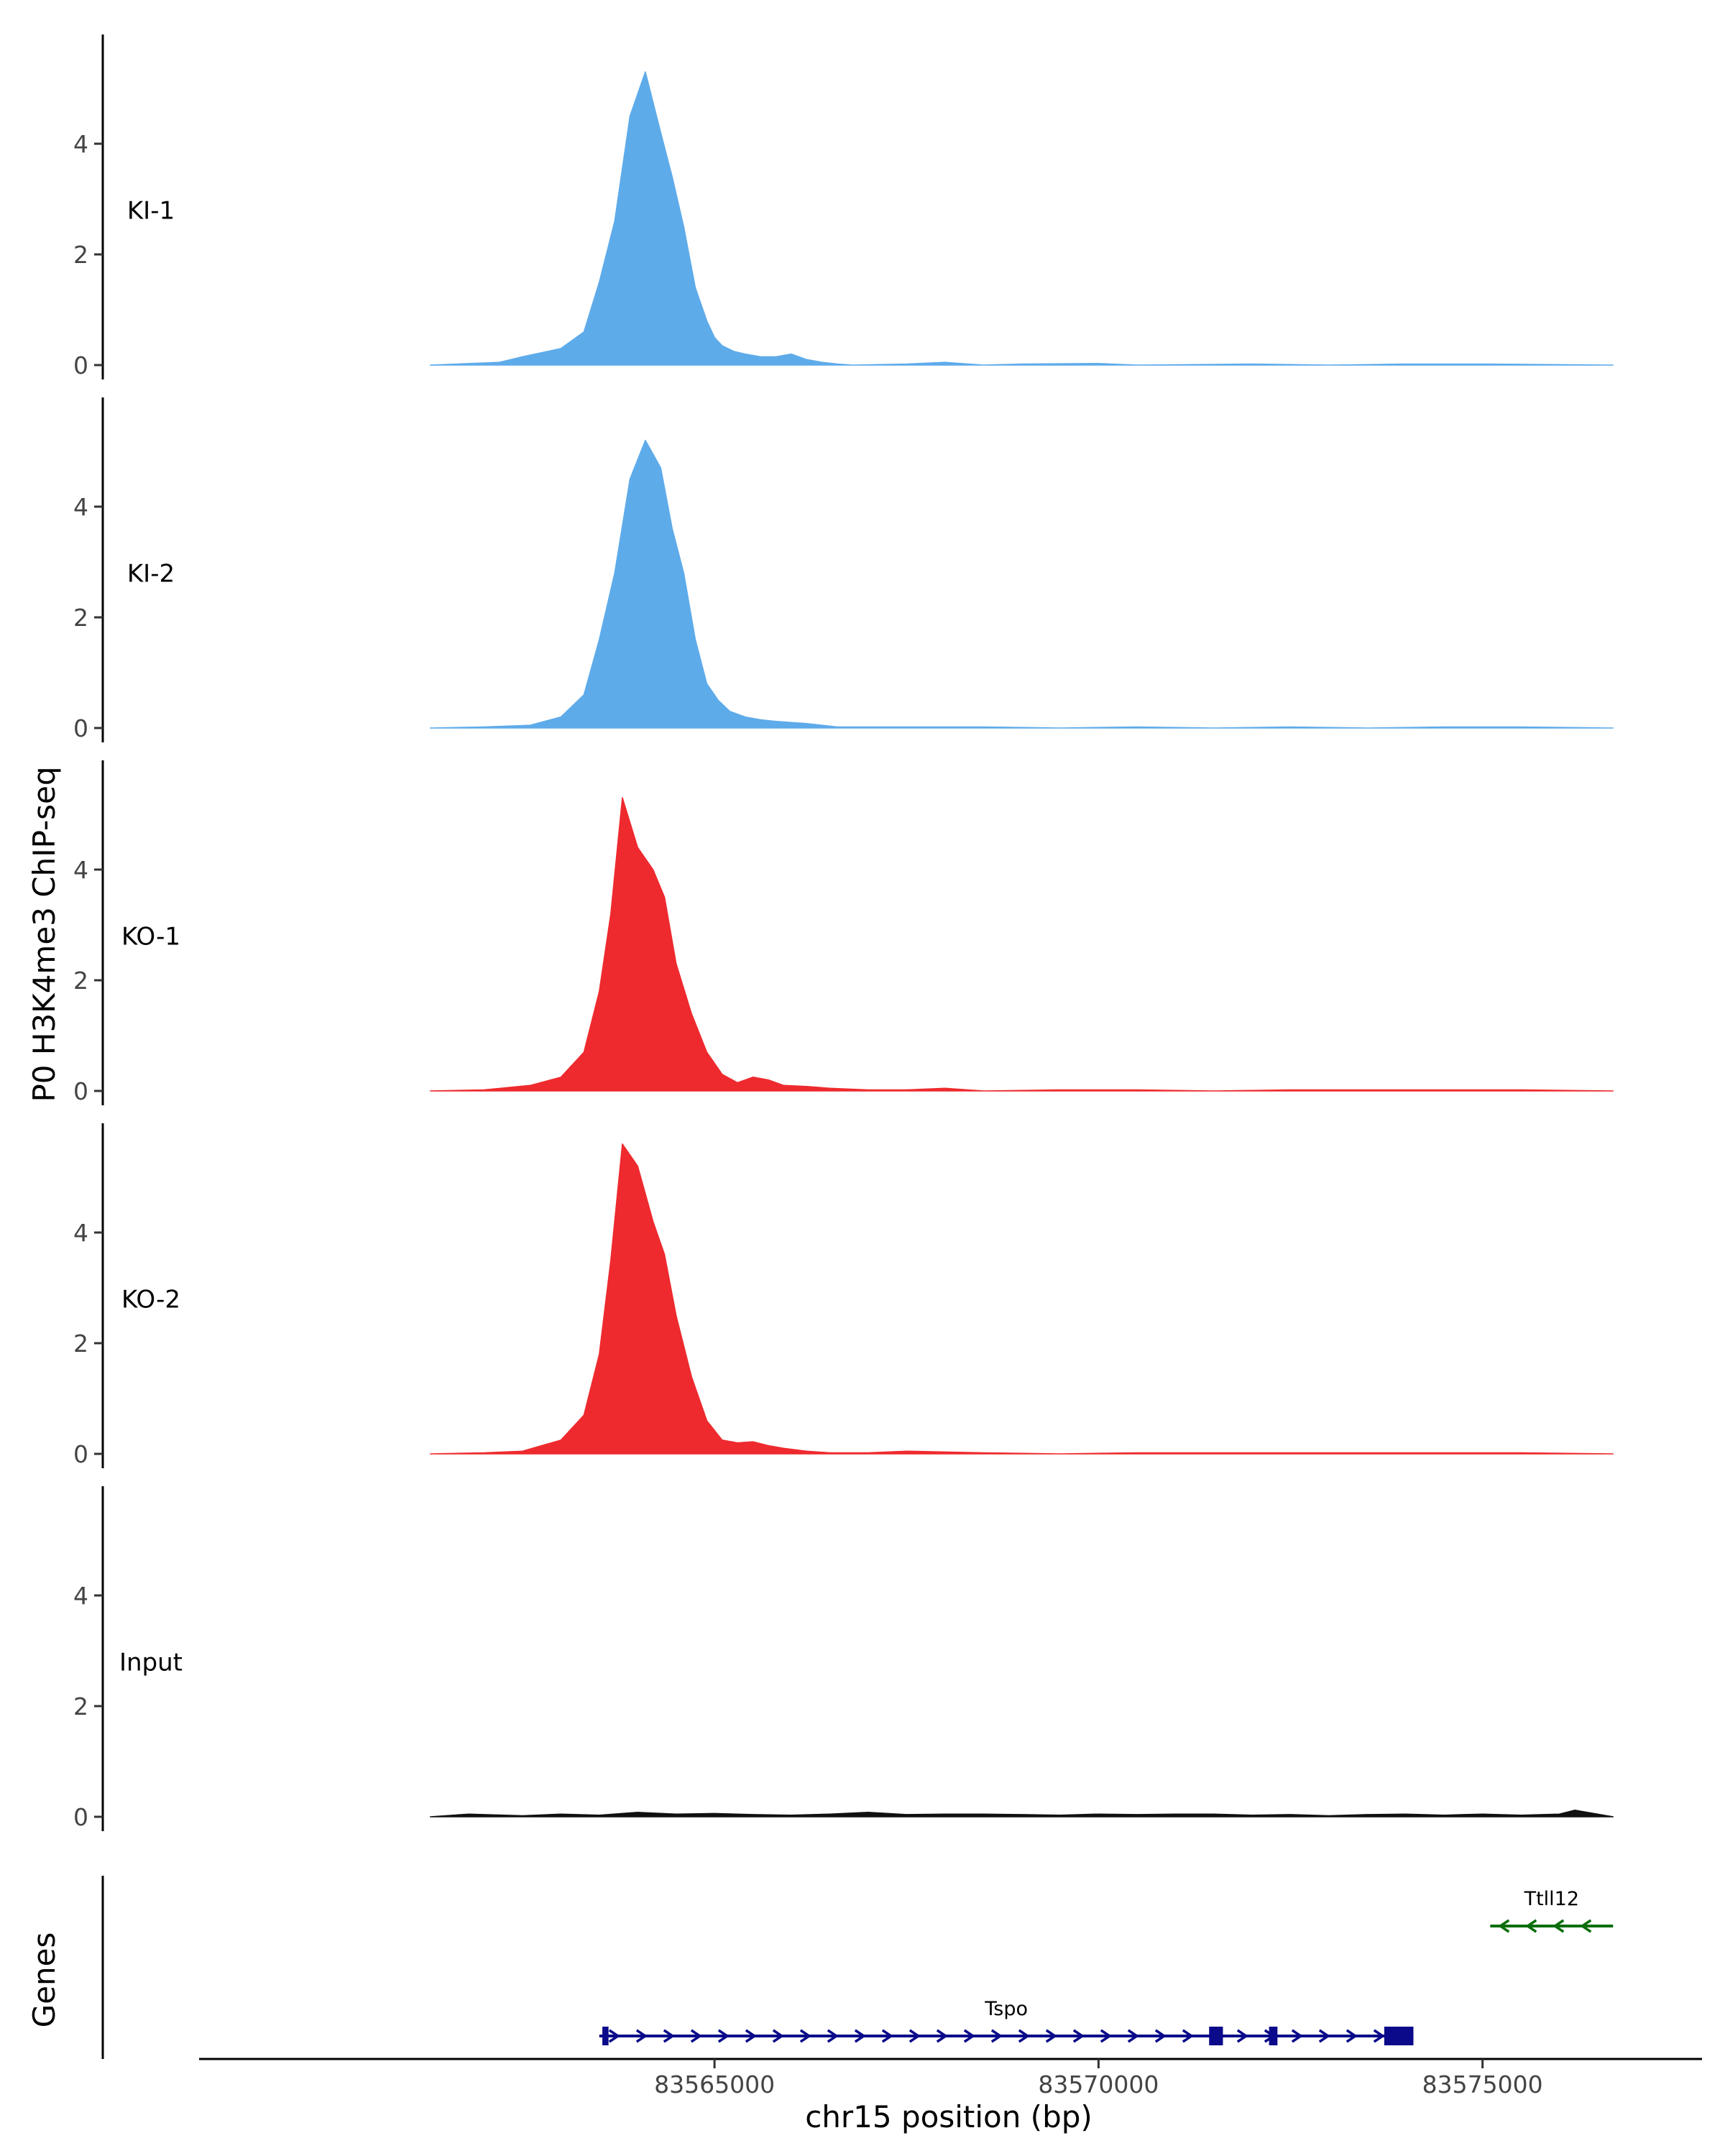  I want to click on track-label: KI-1, so click(151, 210).